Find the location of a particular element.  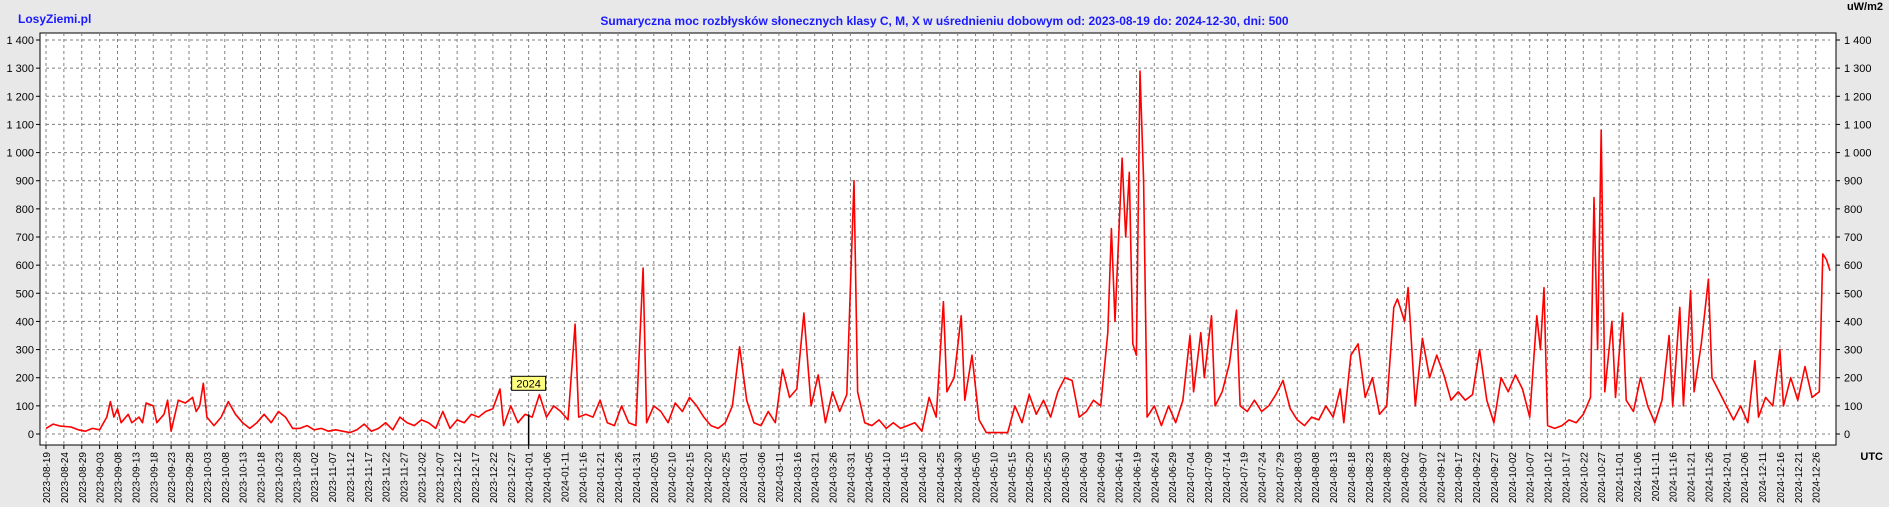

x-tick-label: 2024-07-19 is located at coordinates (1245, 478).